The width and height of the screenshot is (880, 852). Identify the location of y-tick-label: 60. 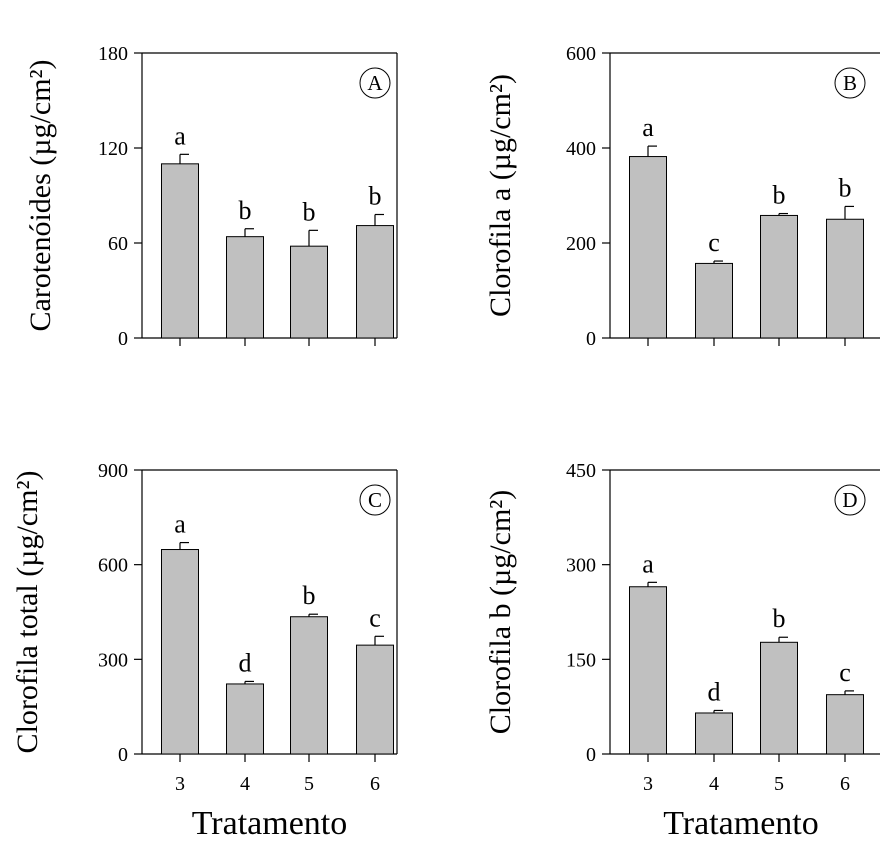
(118, 244).